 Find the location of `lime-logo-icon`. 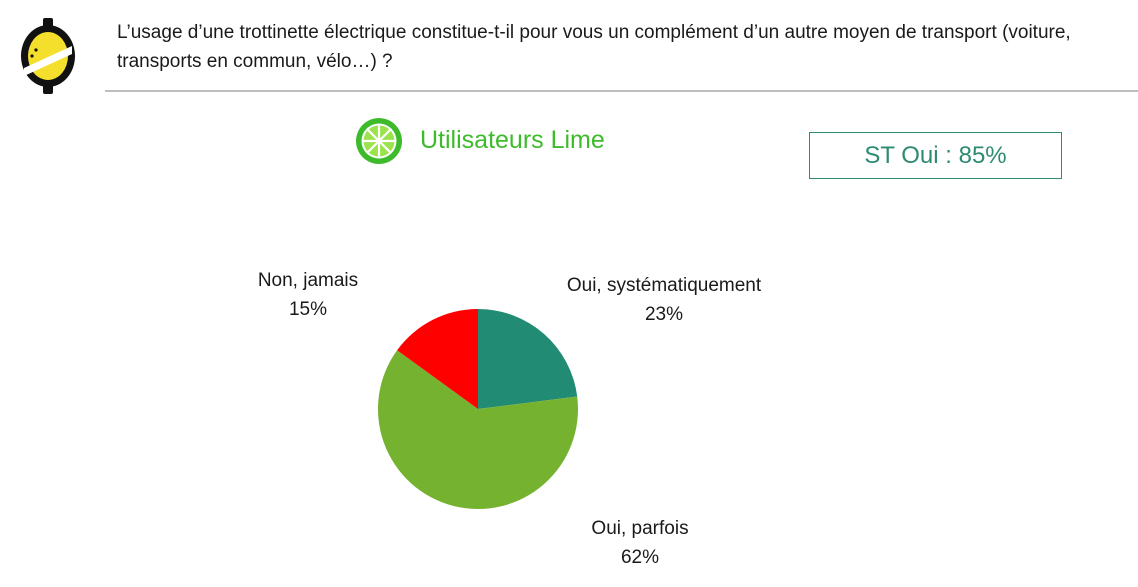

lime-logo-icon is located at coordinates (48, 56).